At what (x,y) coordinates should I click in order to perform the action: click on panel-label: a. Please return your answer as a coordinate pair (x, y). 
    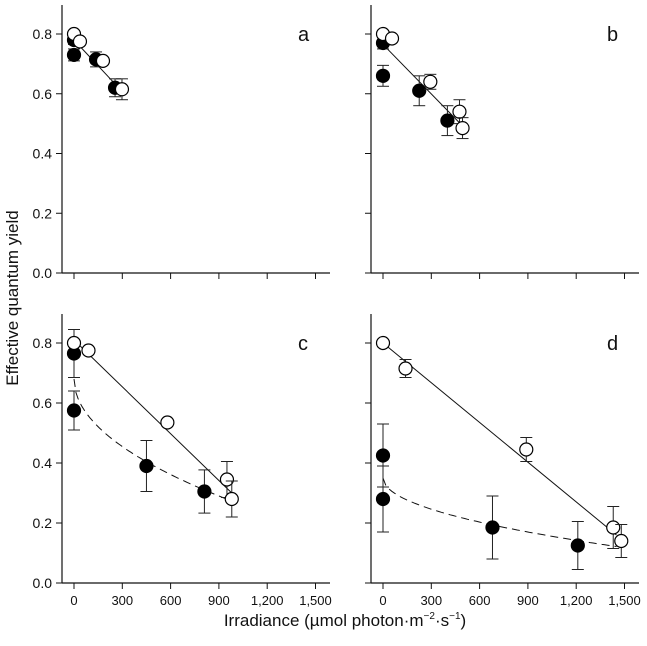
    Looking at the image, I should click on (304, 35).